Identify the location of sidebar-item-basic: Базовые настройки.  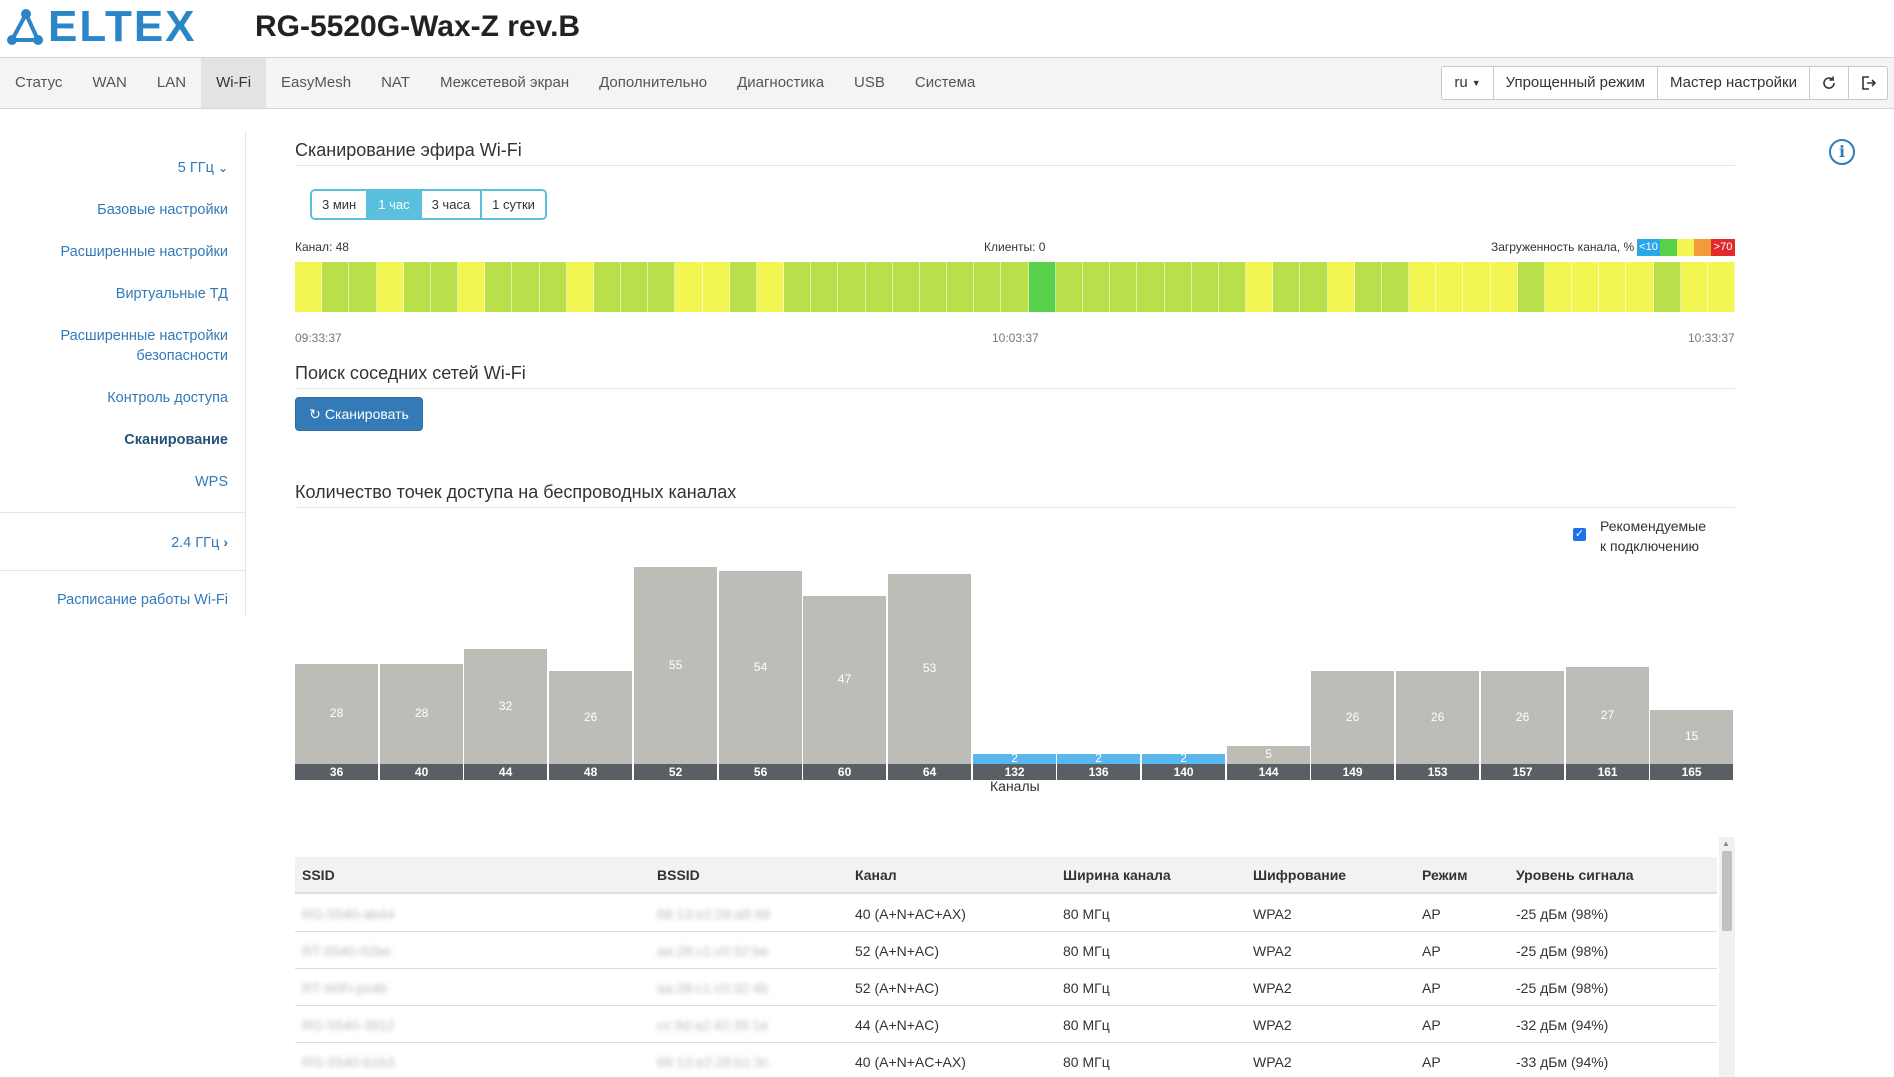
(162, 210).